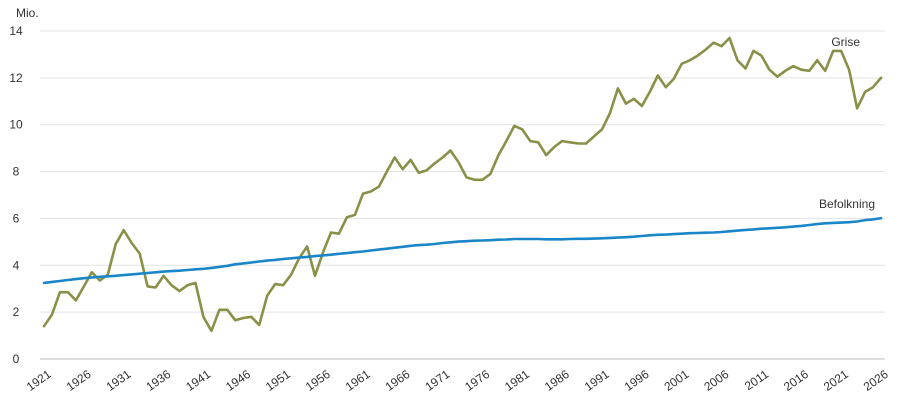  What do you see at coordinates (398, 380) in the screenshot?
I see `x-tick-label: 1966` at bounding box center [398, 380].